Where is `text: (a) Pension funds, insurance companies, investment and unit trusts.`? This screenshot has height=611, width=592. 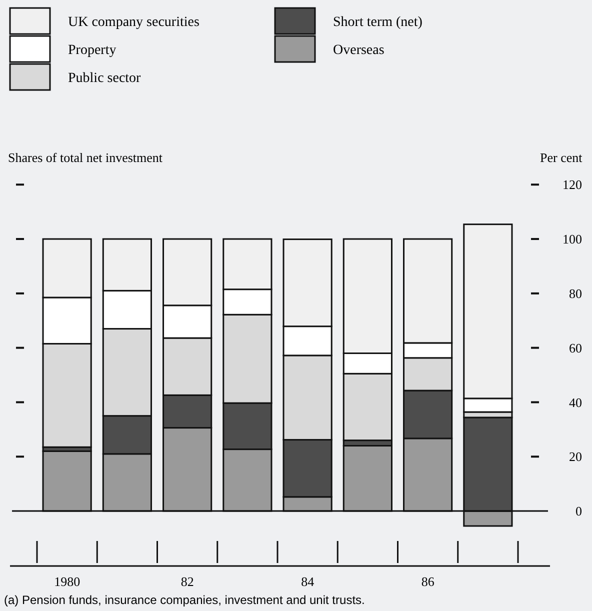 text: (a) Pension funds, insurance companies, investment and unit trusts. is located at coordinates (184, 600).